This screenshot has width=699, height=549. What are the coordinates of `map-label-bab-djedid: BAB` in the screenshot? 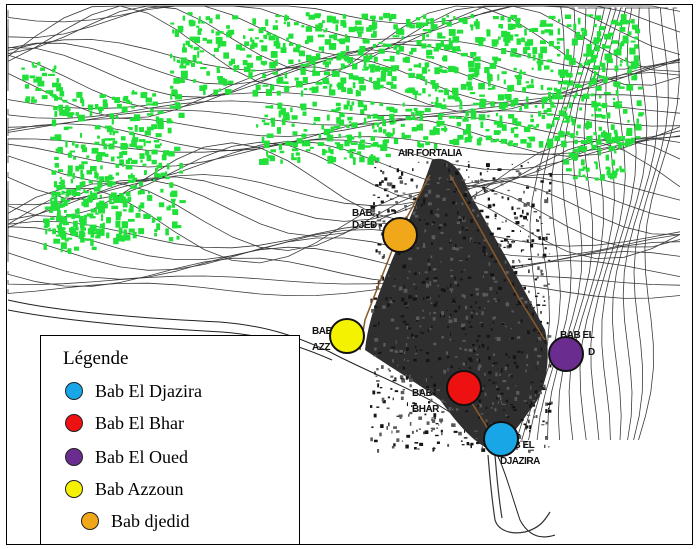 It's located at (362, 213).